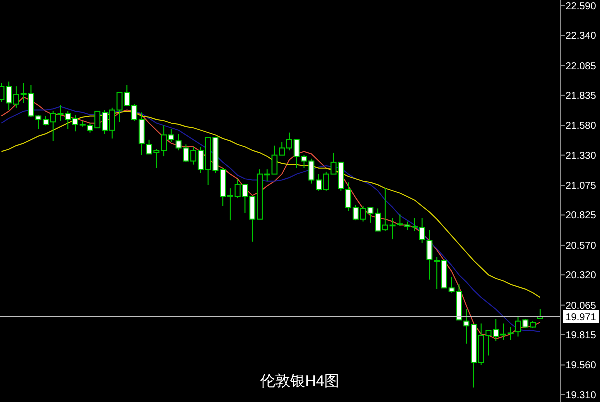 The height and width of the screenshot is (402, 600). I want to click on y-tick-label: 22.340, so click(581, 36).